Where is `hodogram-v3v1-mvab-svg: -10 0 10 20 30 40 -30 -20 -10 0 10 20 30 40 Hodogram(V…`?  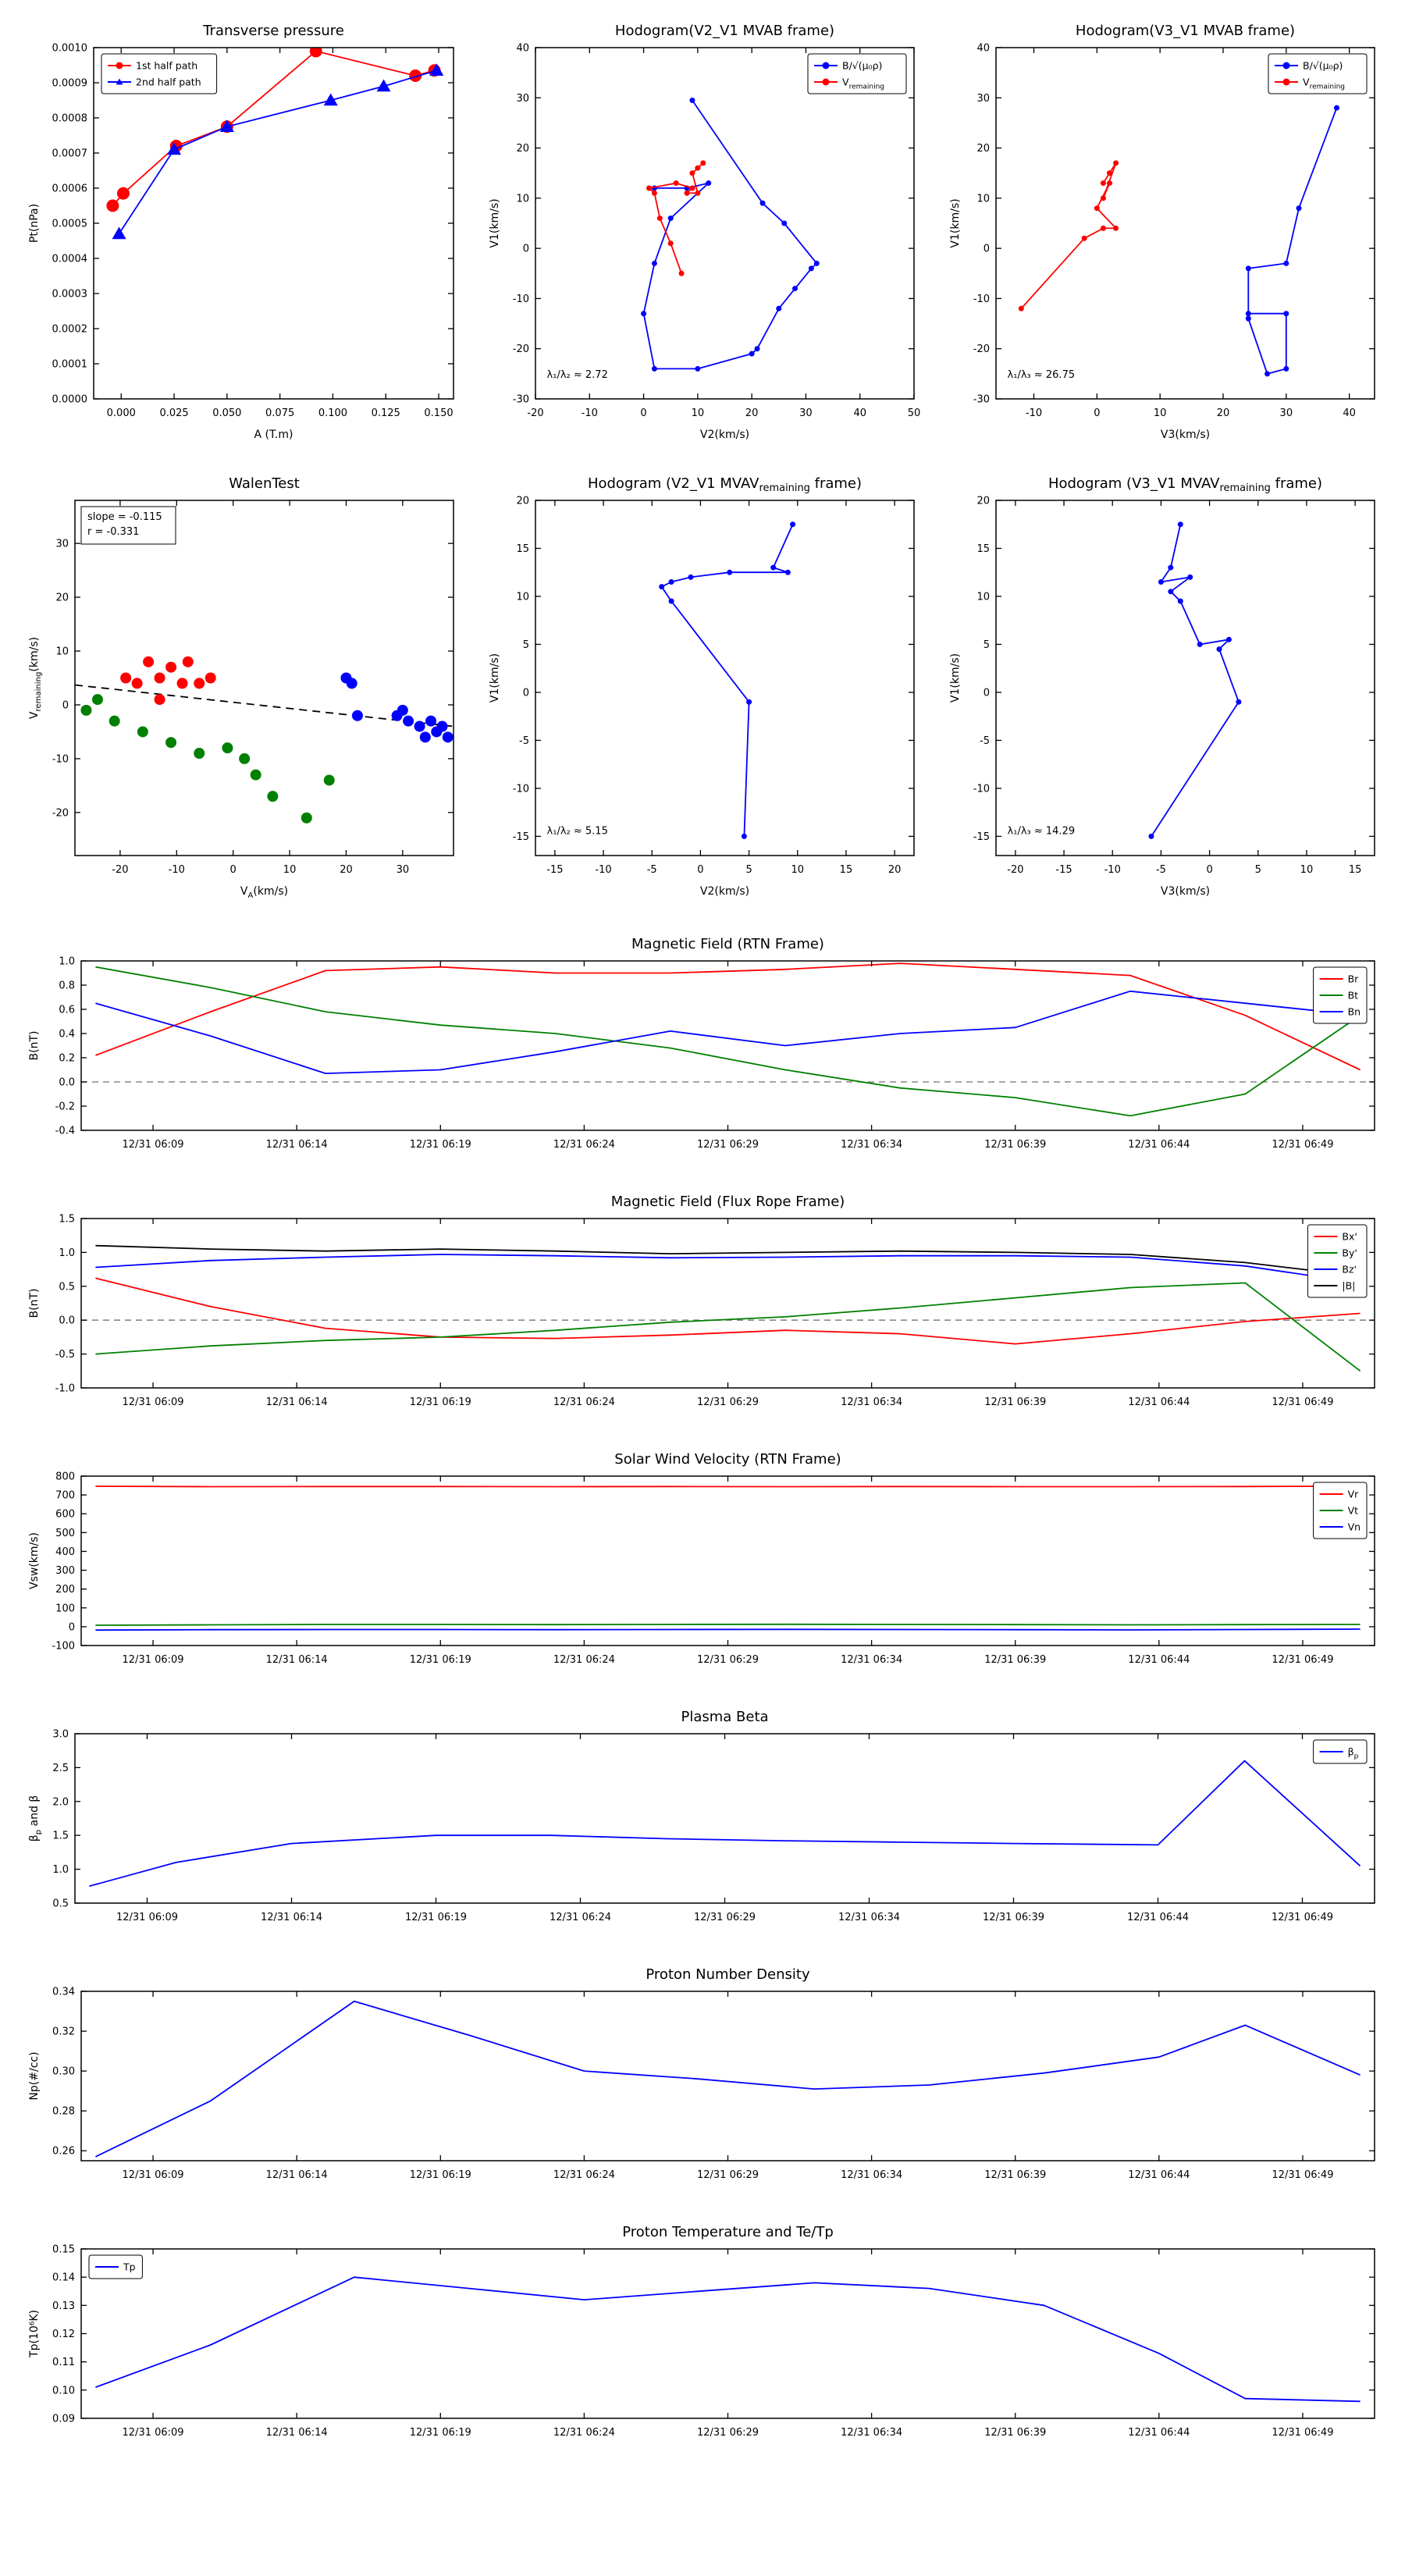 hodogram-v3v1-mvab-svg: -10 0 10 20 30 40 -30 -20 -10 0 10 20 30 40 Hodogram(V… is located at coordinates (1162, 232).